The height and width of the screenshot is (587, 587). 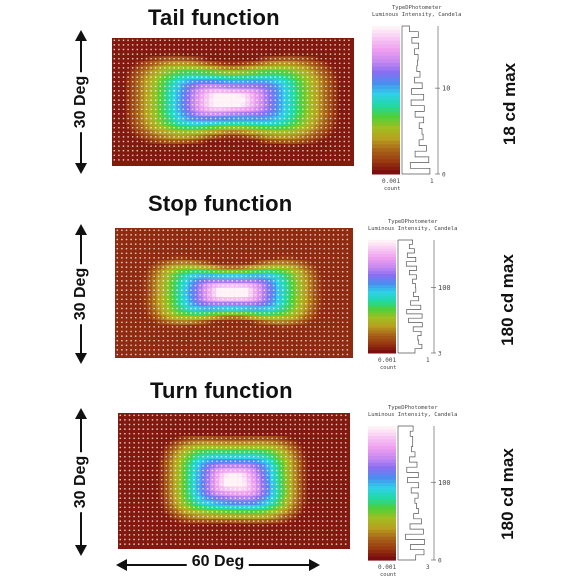 I want to click on horizontal-angle-label: 60 Deg, so click(x=218, y=562).